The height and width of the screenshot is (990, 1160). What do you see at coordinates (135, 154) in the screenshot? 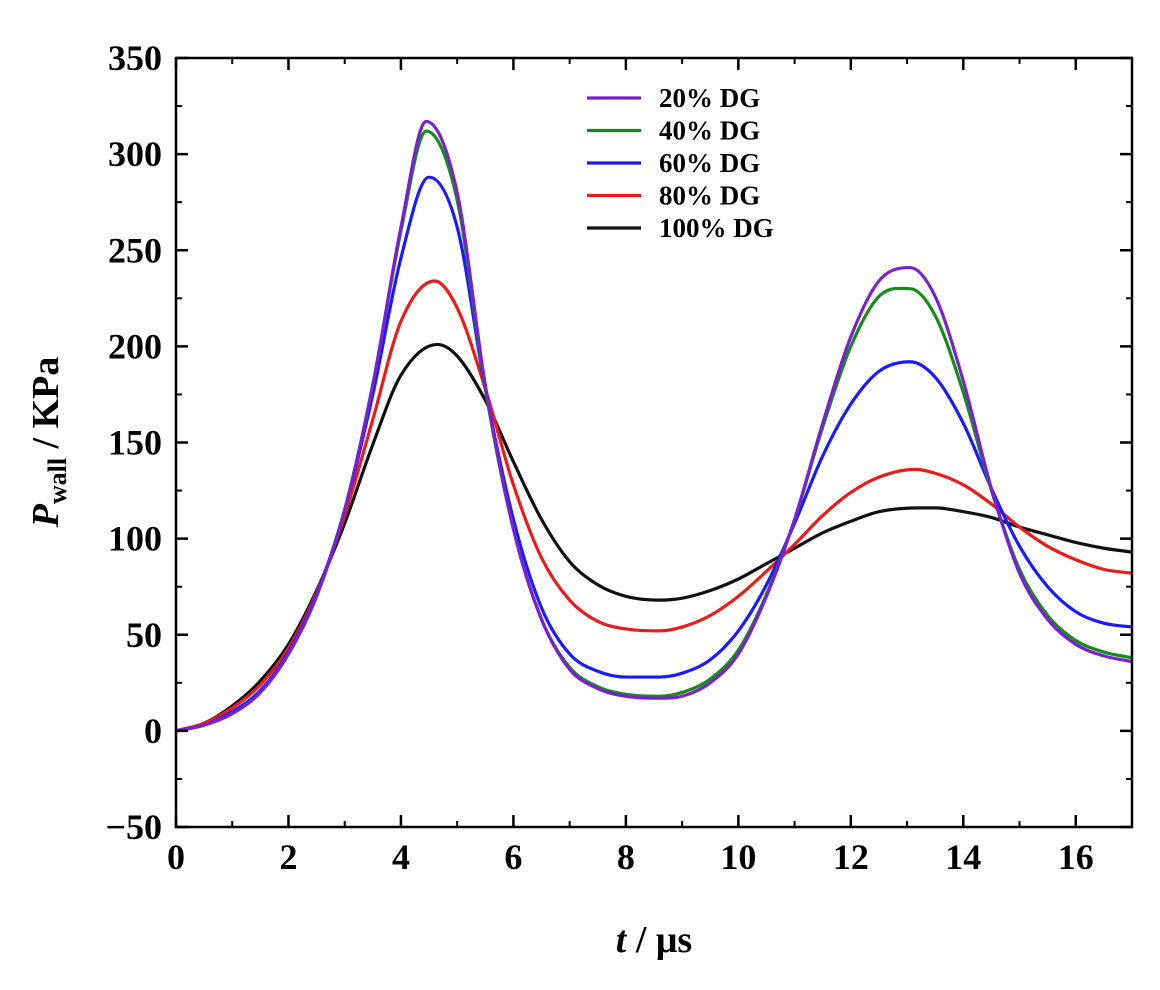
I see `y-tick-label: 300` at bounding box center [135, 154].